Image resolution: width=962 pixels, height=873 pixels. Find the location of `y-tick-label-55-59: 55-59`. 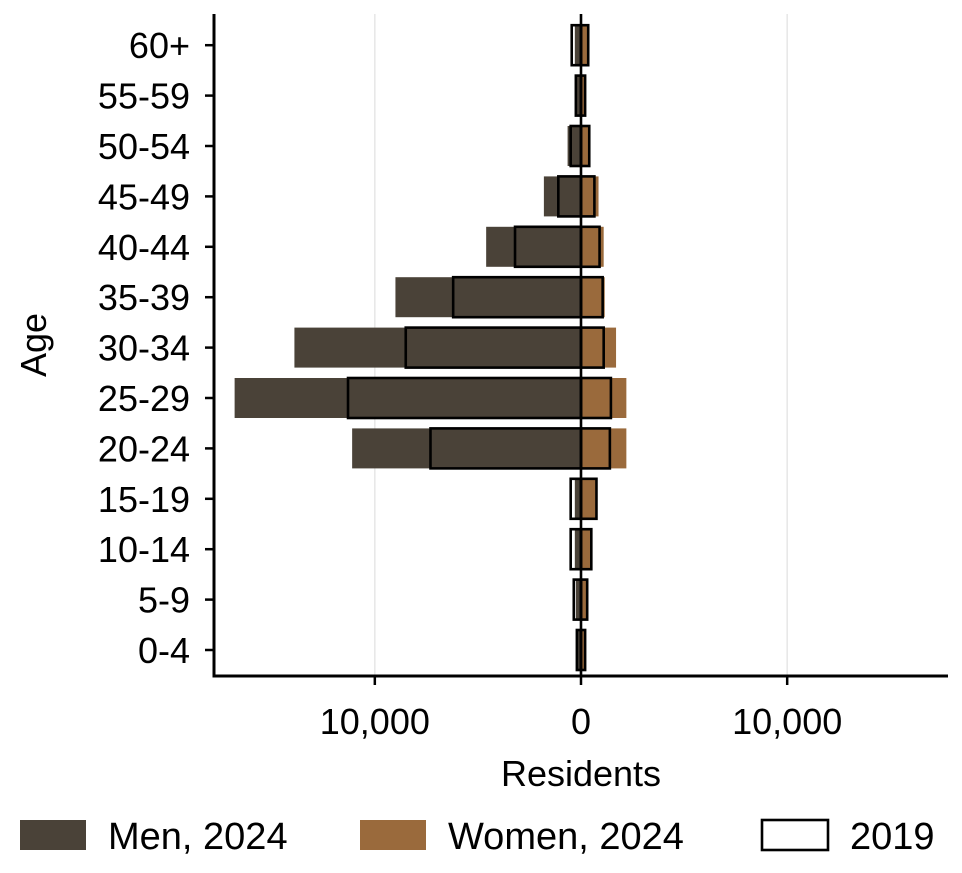

y-tick-label-55-59: 55-59 is located at coordinates (144, 96).